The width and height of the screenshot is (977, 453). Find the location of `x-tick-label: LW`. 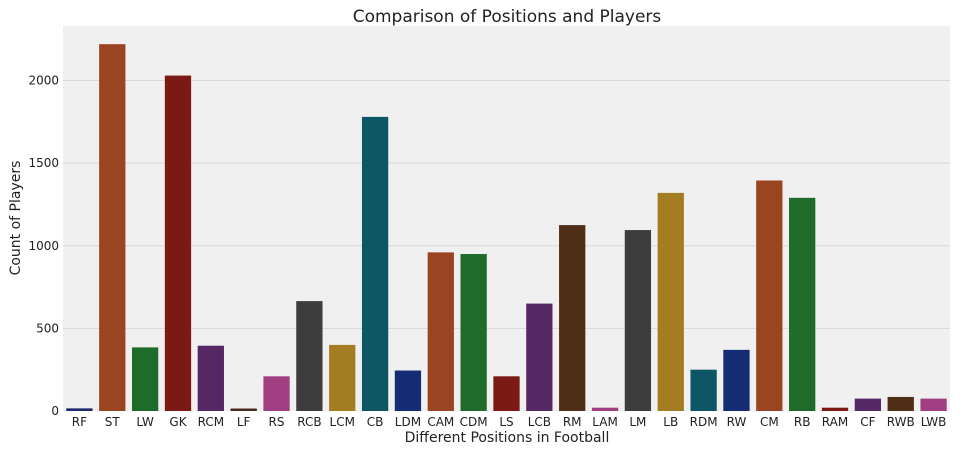

x-tick-label: LW is located at coordinates (145, 422).